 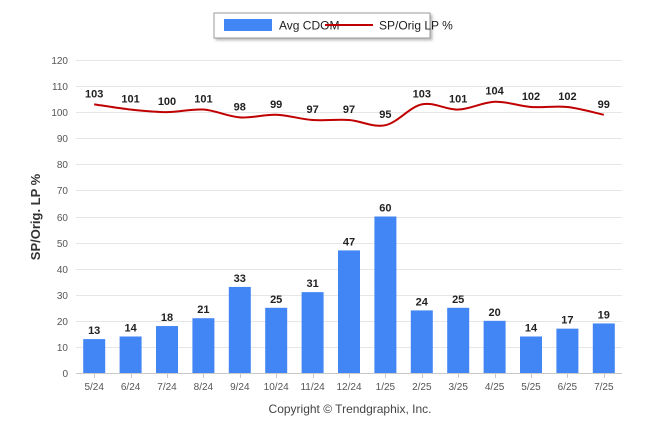 What do you see at coordinates (312, 284) in the screenshot?
I see `bar-value-label: 31` at bounding box center [312, 284].